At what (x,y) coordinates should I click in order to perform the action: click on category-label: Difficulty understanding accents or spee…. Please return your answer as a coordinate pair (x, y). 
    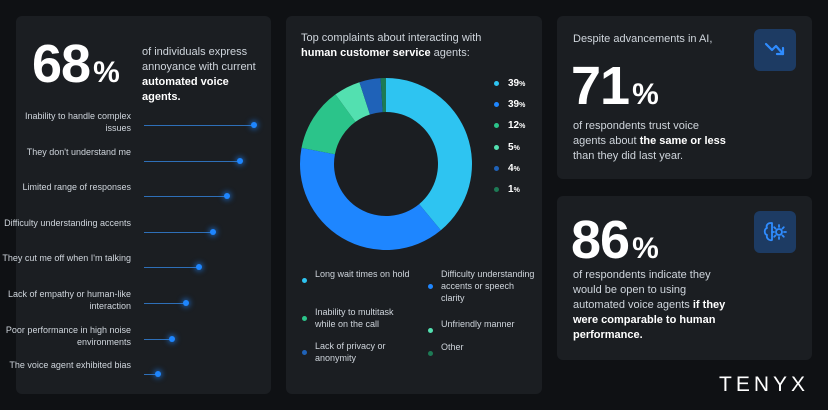
    Looking at the image, I should click on (488, 286).